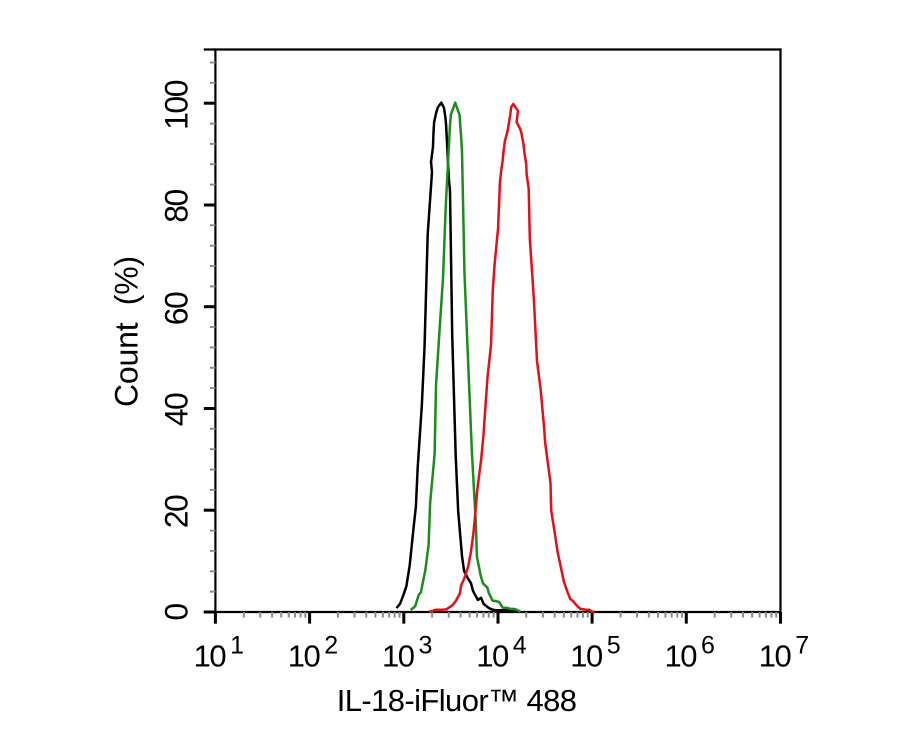 The image size is (913, 730). Describe the element at coordinates (501, 653) in the screenshot. I see `svg-text:104: 10 4` at that location.